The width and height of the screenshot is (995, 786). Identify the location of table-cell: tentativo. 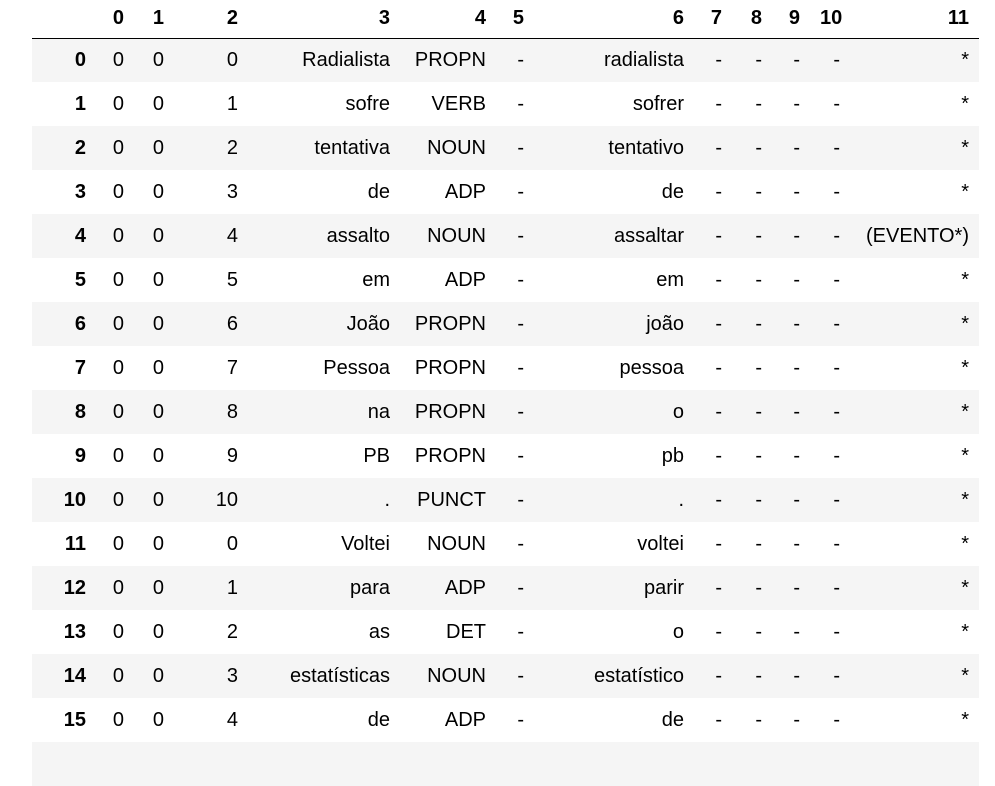
(646, 147).